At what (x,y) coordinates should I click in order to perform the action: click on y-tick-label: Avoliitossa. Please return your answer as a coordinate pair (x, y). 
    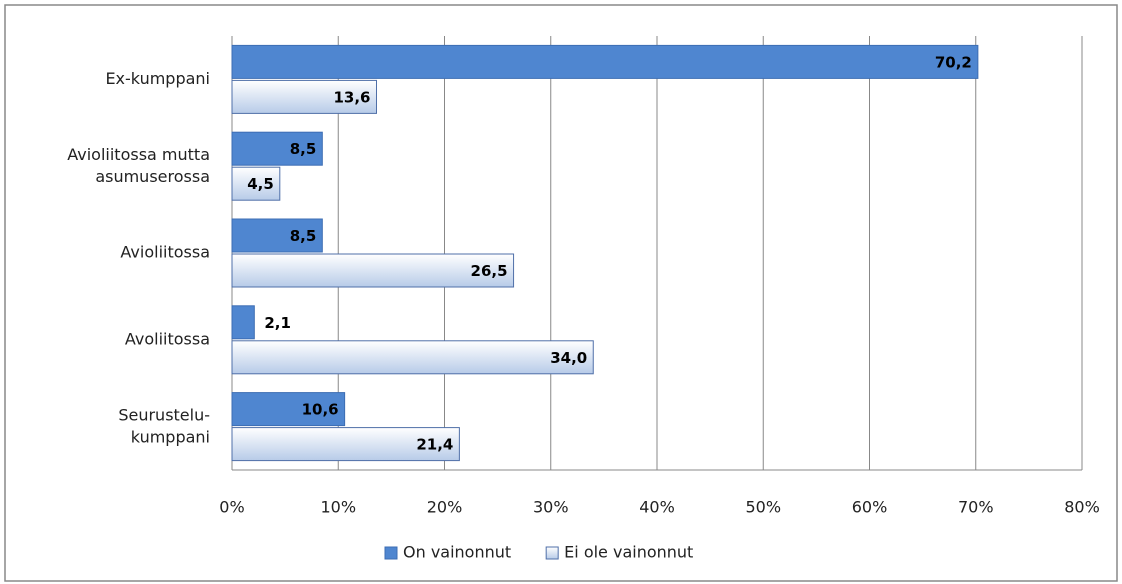
    Looking at the image, I should click on (167, 338).